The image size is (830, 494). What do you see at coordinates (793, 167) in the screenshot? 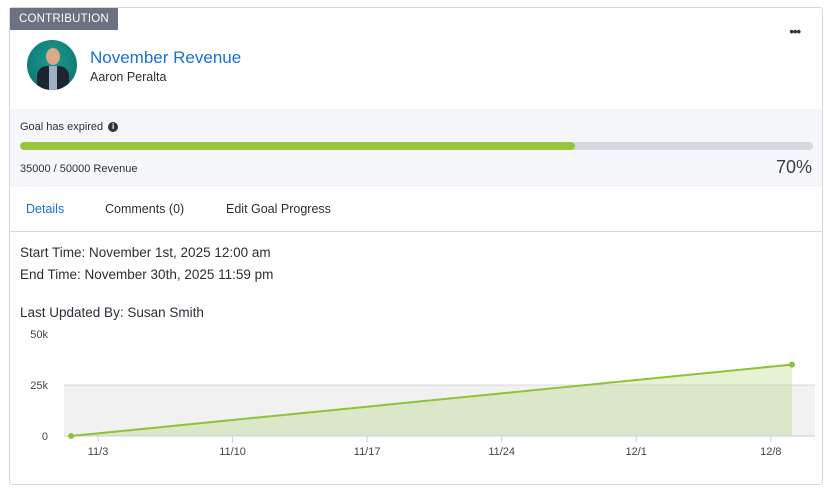
I see `progress-percent: 70%` at bounding box center [793, 167].